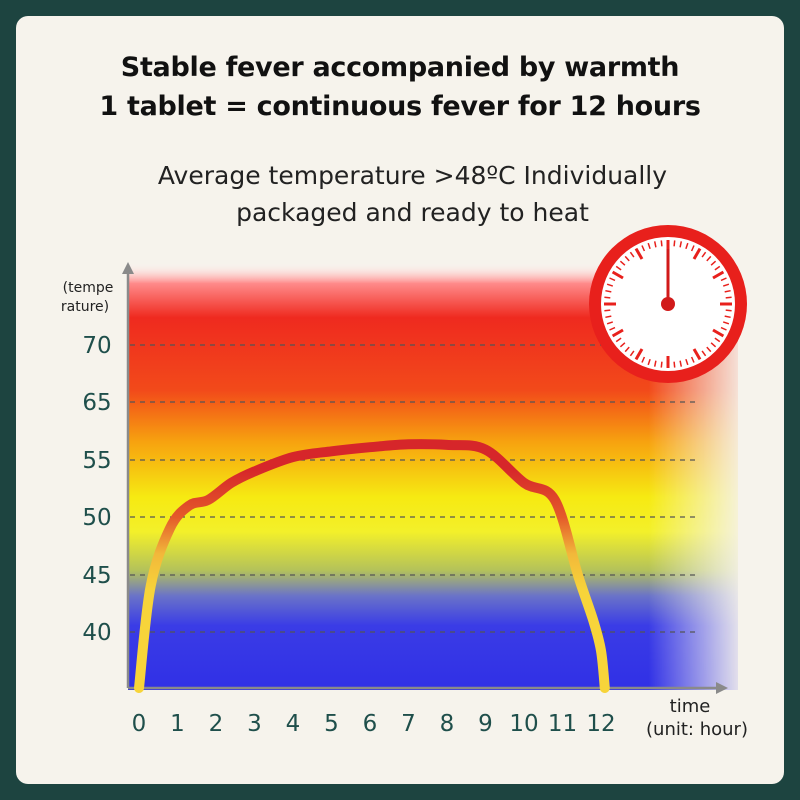 Image resolution: width=800 pixels, height=800 pixels. I want to click on headline-line-2: 1 tablet = continuous fever for 12 hours, so click(400, 106).